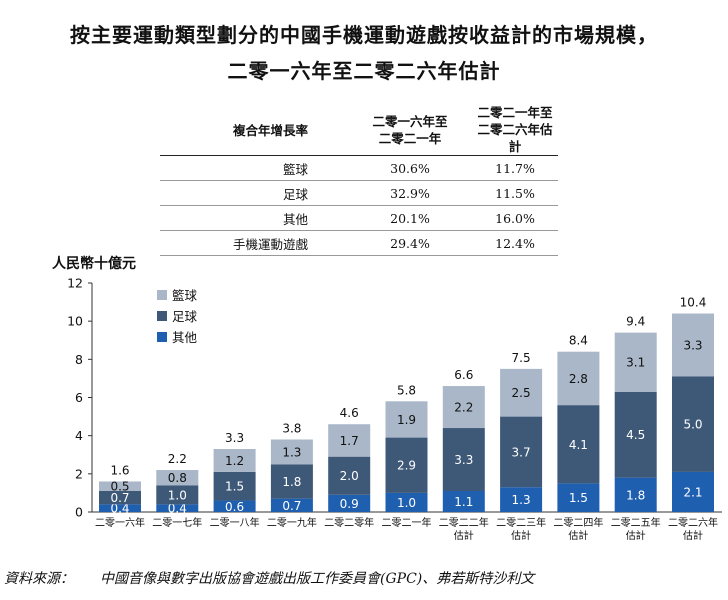 Image resolution: width=728 pixels, height=600 pixels. Describe the element at coordinates (635, 363) in the screenshot. I see `bar-segment-label: 3.1` at that location.